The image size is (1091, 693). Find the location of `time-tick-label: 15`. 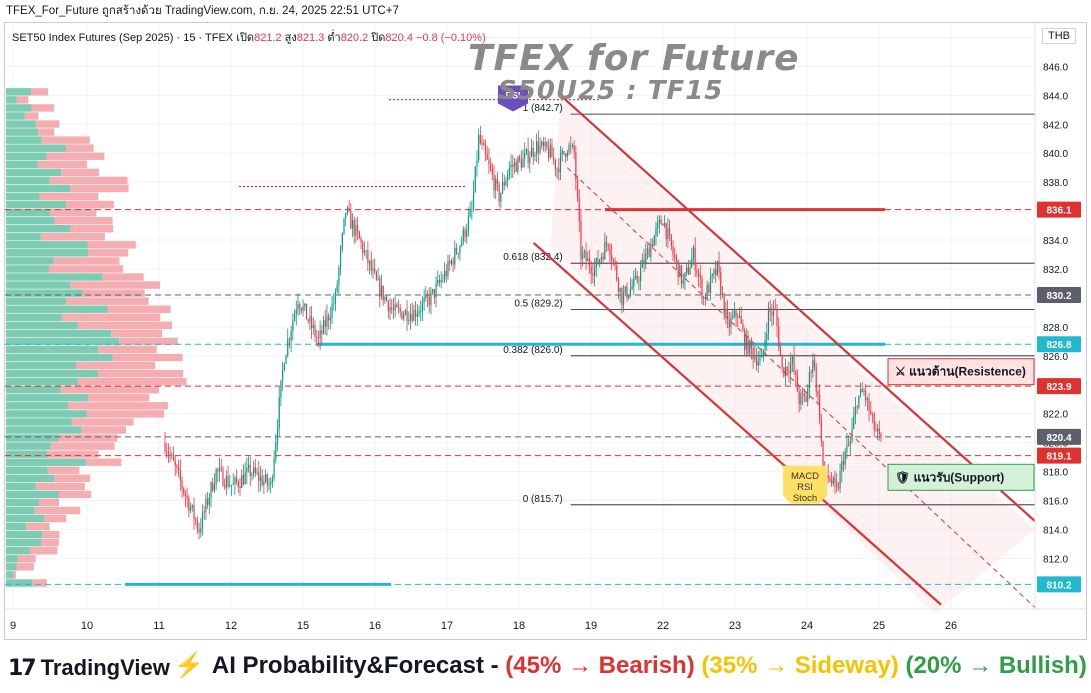

time-tick-label: 15 is located at coordinates (303, 626).